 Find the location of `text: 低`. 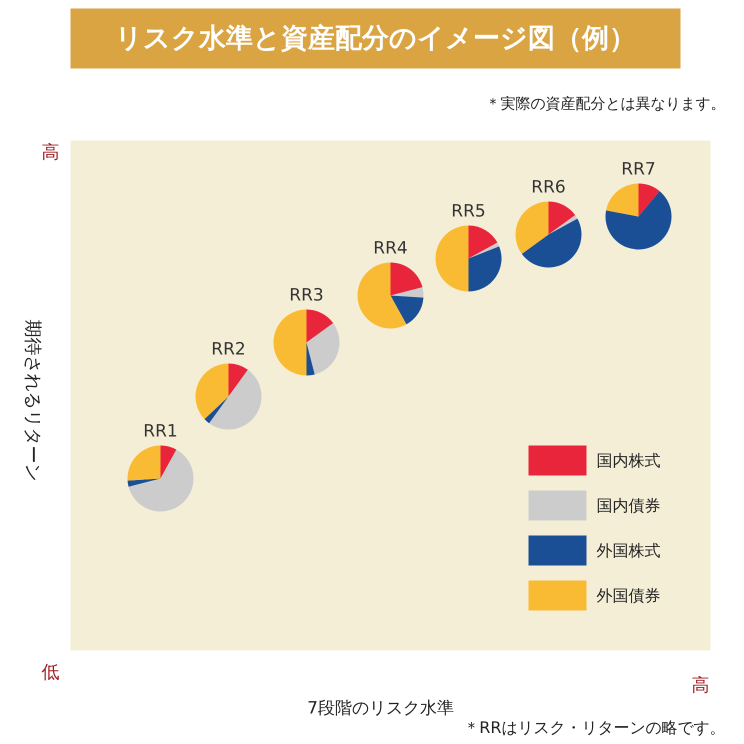

text: 低 is located at coordinates (51, 672).